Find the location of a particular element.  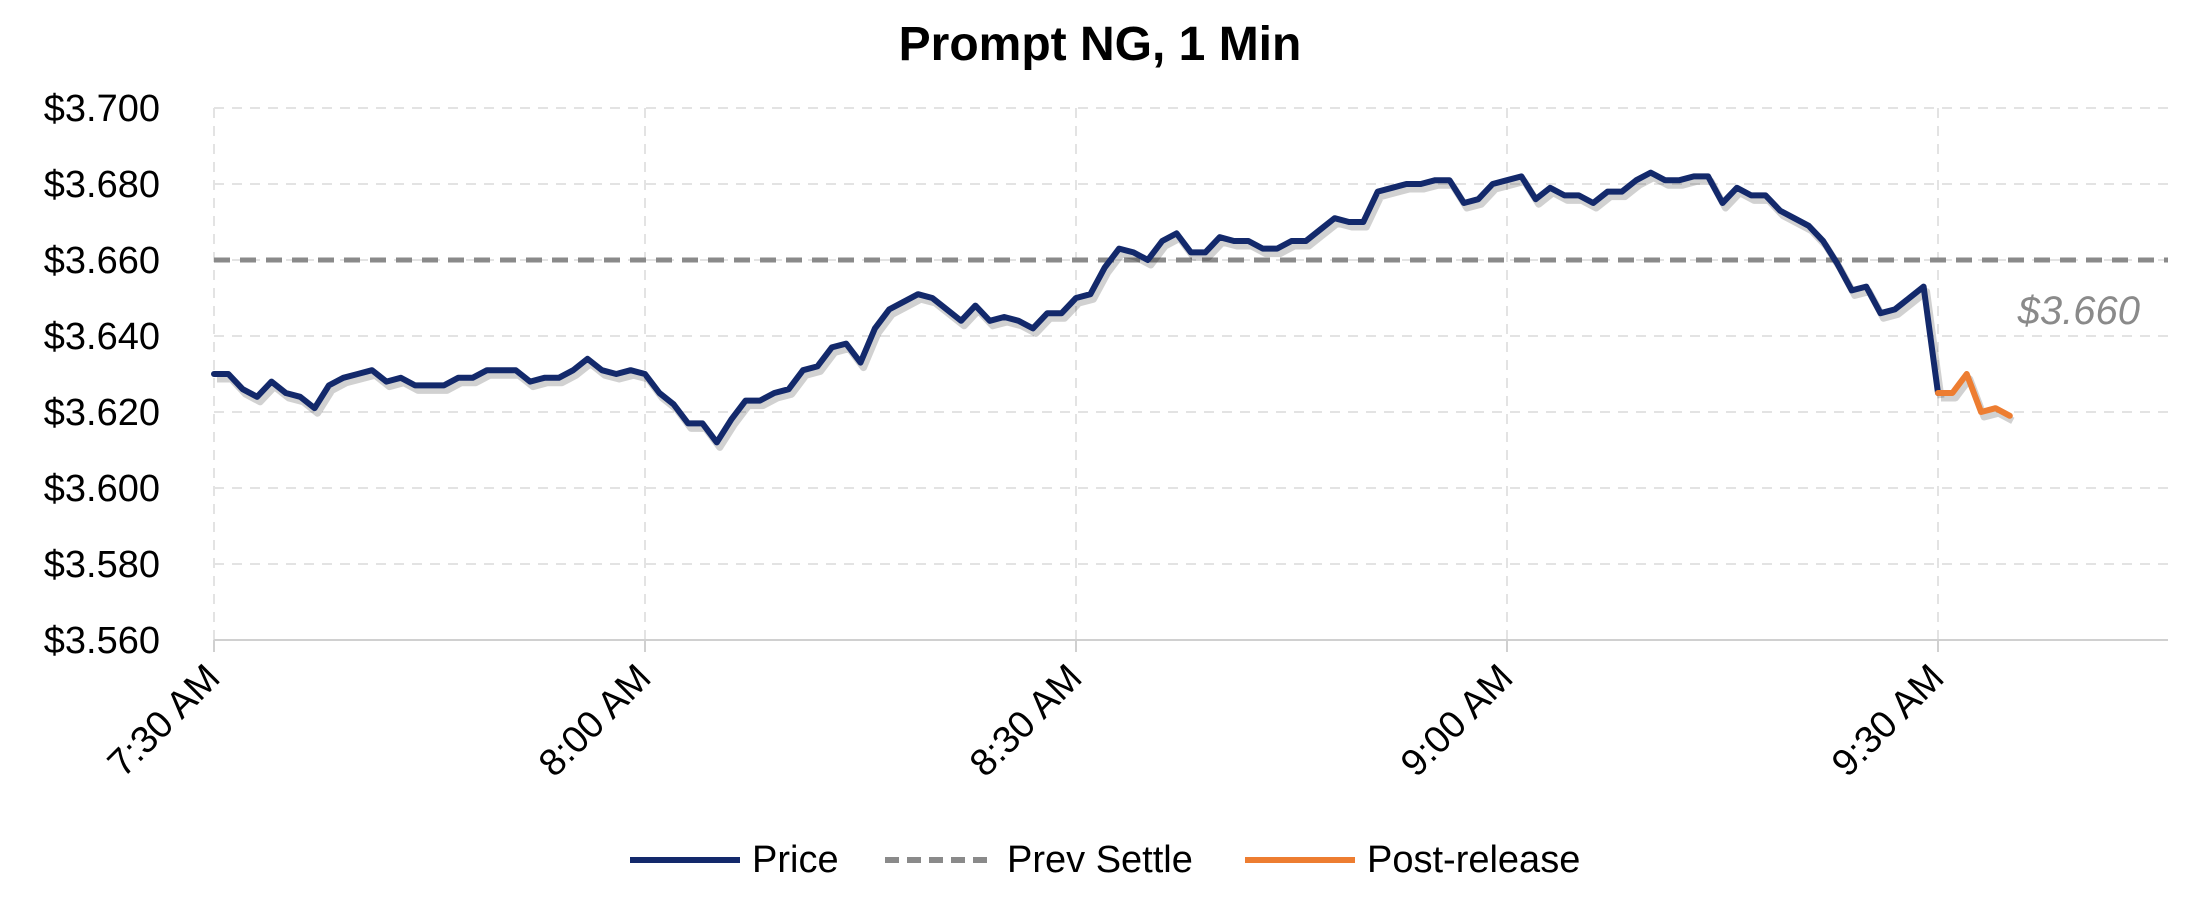

y-tick-label: $3.680 is located at coordinates (102, 185).